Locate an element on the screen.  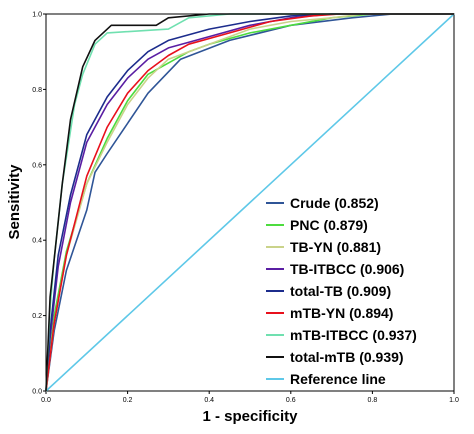
x-tick-label: 0.4 is located at coordinates (209, 400).